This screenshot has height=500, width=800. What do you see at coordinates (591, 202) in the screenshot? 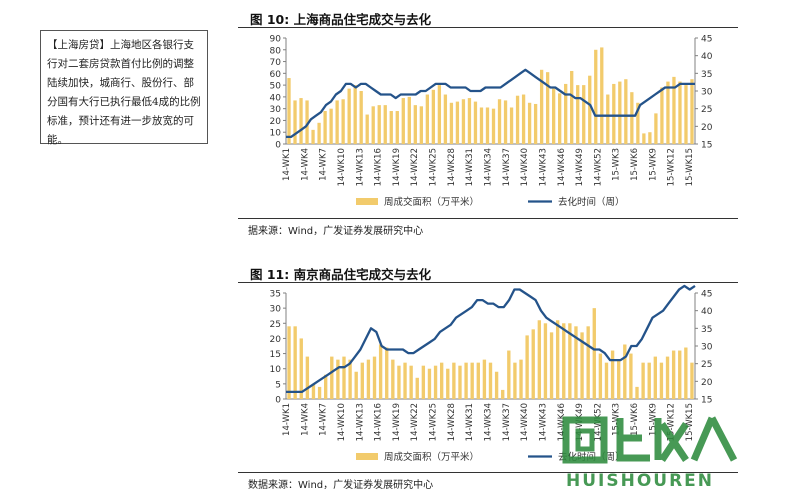
I see `legend-line-label: 去化时间（周）` at bounding box center [591, 202].